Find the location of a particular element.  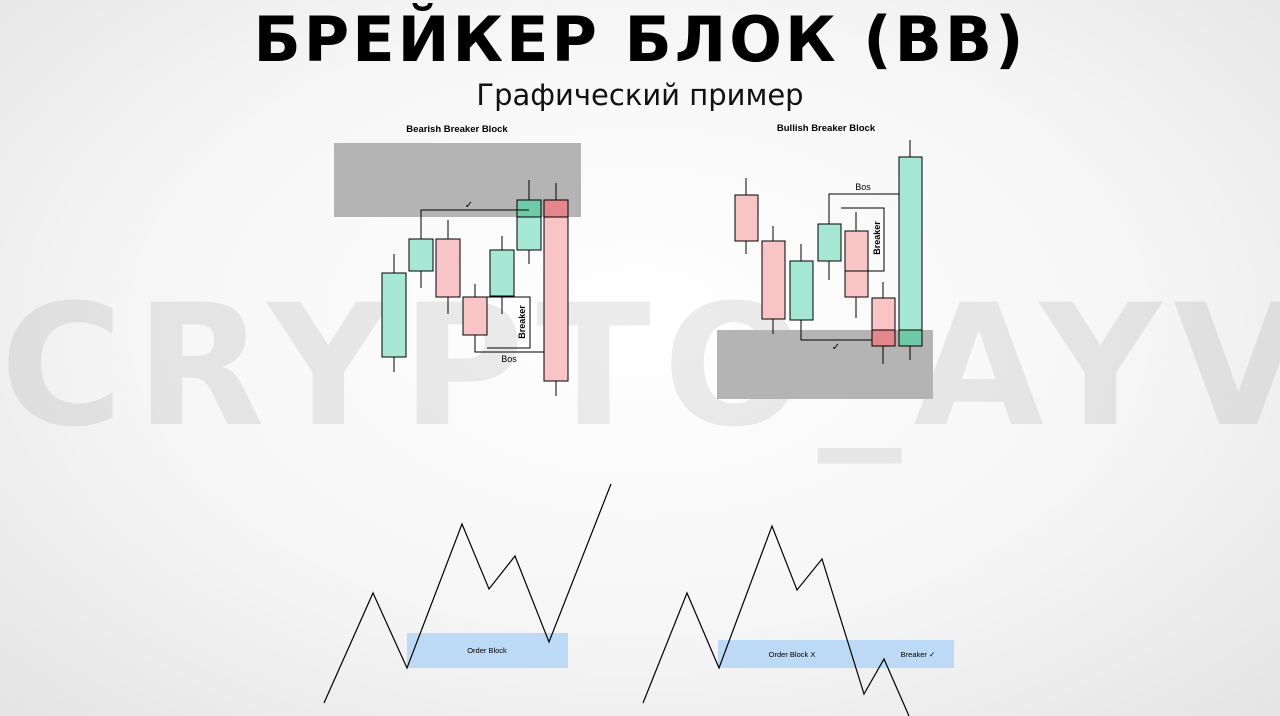

left-order-block-zone is located at coordinates (487, 650).